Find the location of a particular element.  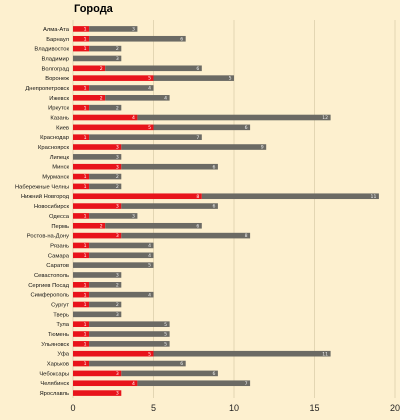

category-label: Красноярск is located at coordinates (53, 148).